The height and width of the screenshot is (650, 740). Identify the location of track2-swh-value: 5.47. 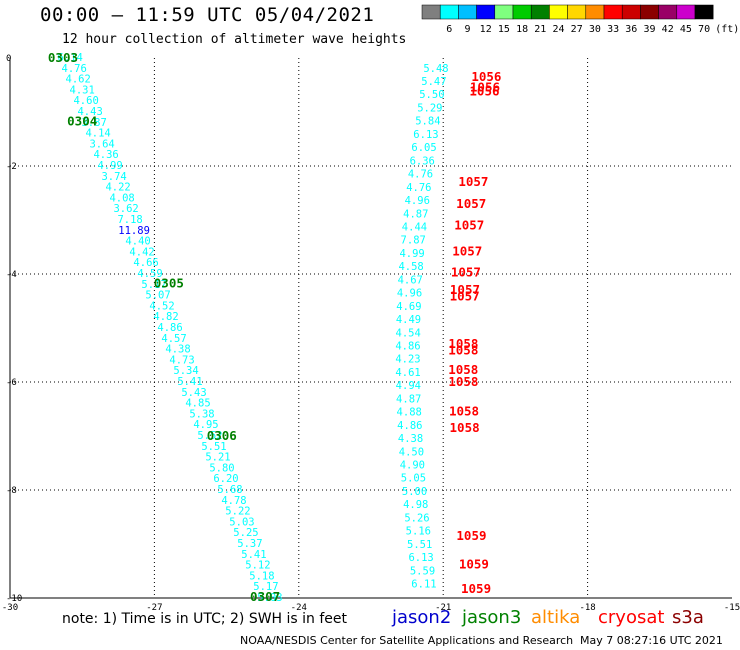
(433, 82).